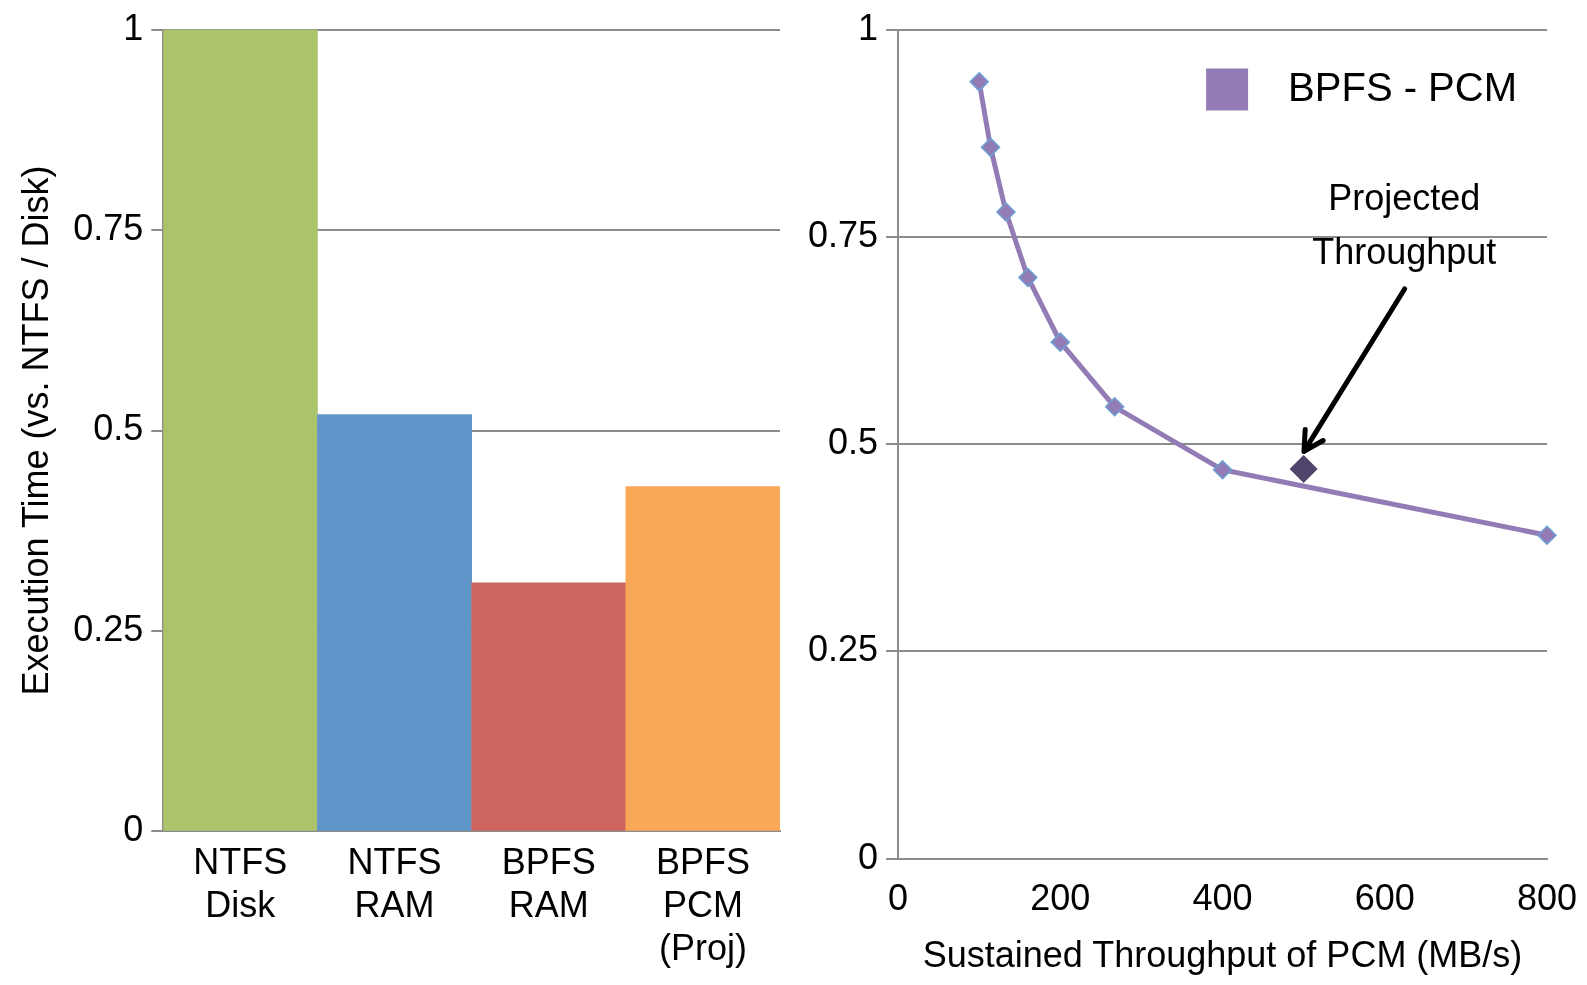  I want to click on x-tick-label: 0, so click(898, 898).